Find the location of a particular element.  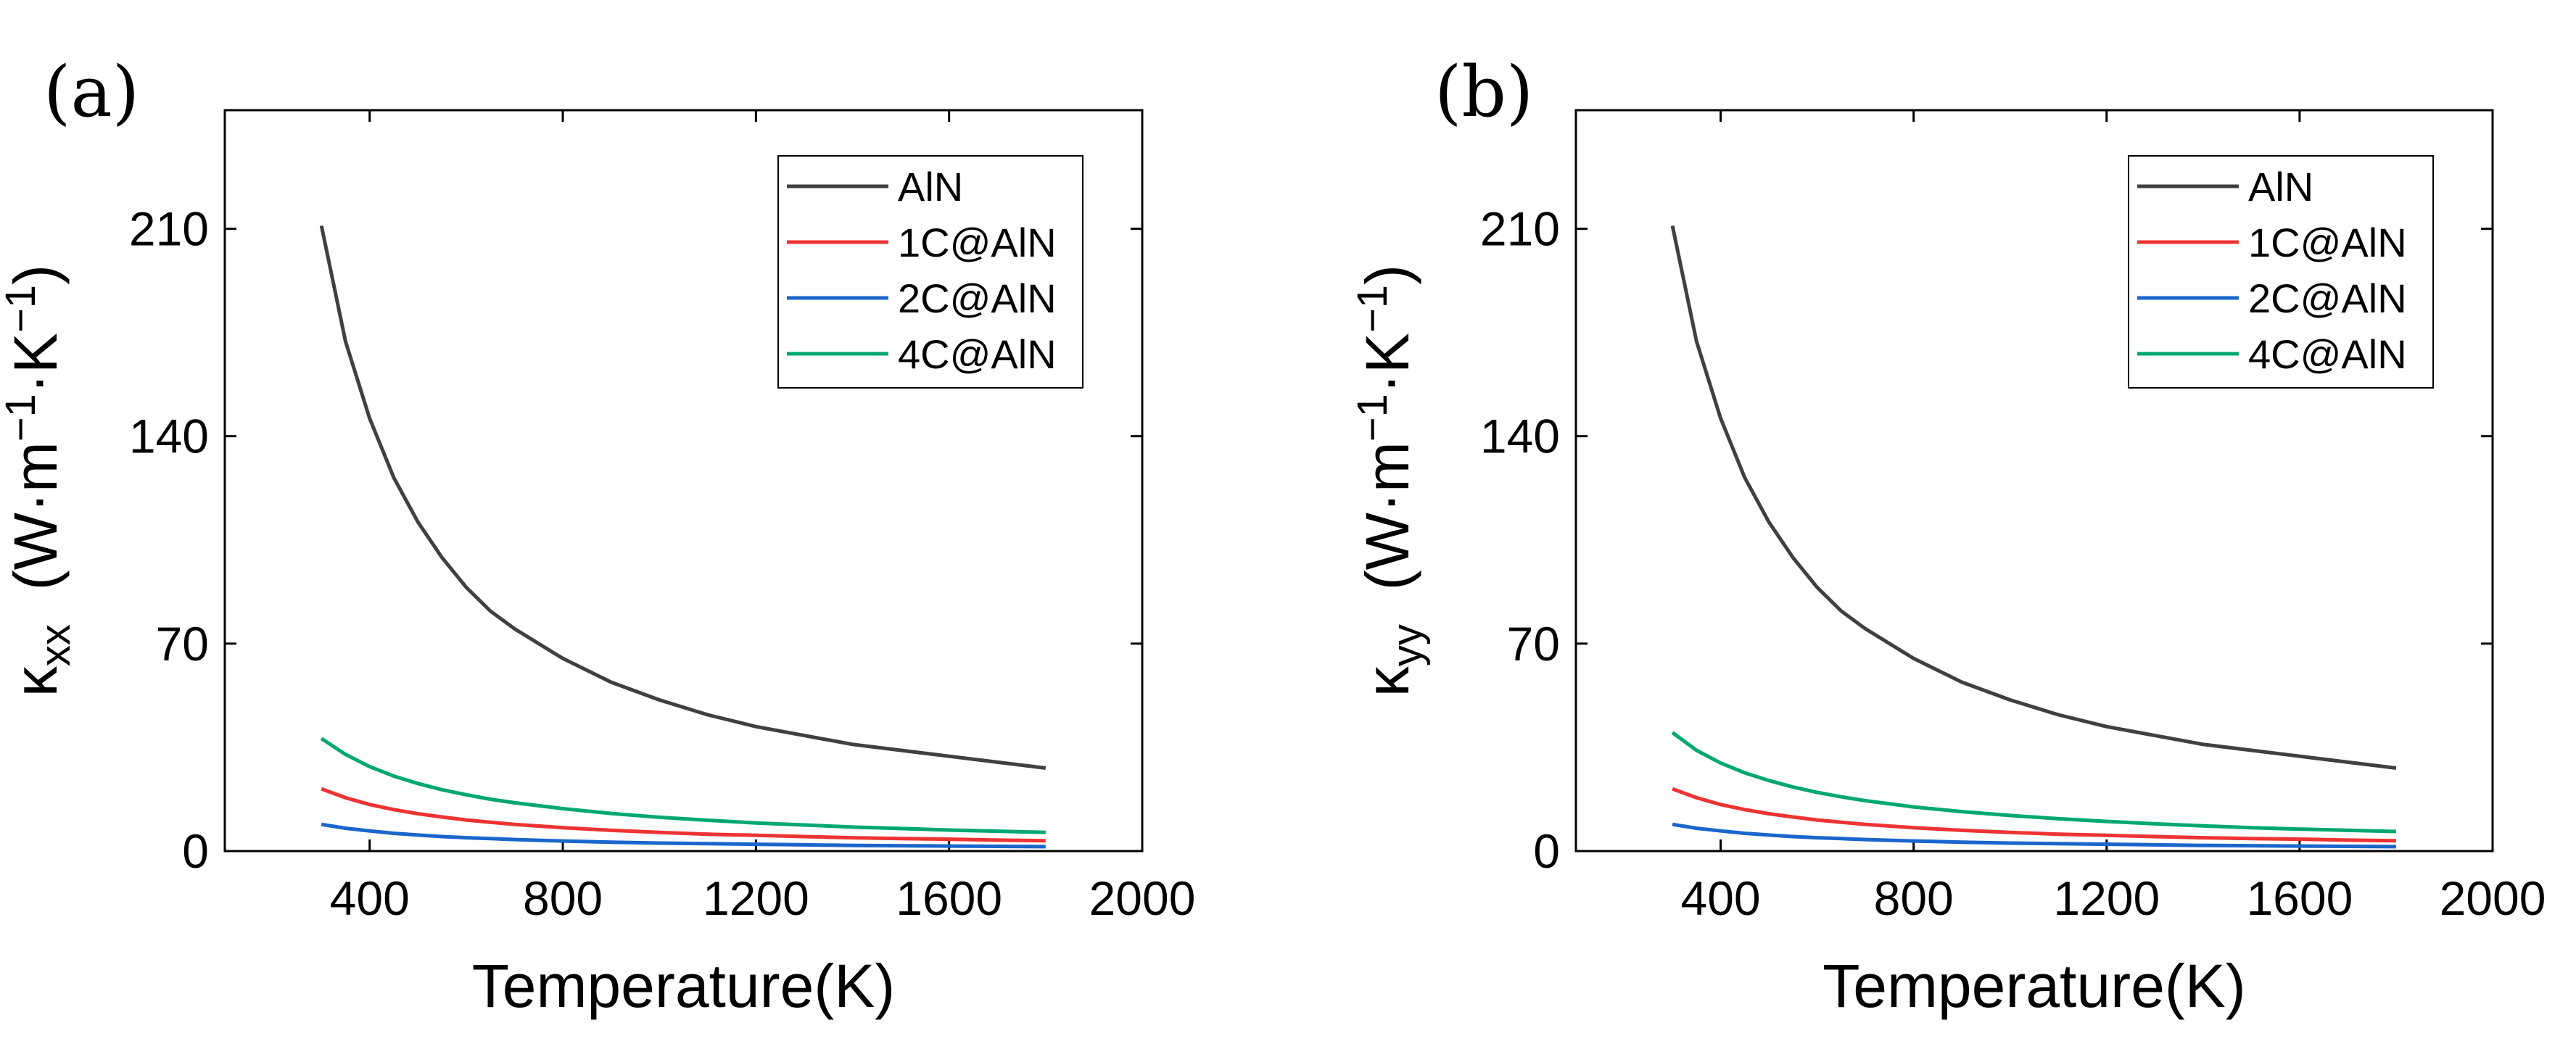

y-axis-title: κxx (W·m−1·K−1) is located at coordinates (39, 481).